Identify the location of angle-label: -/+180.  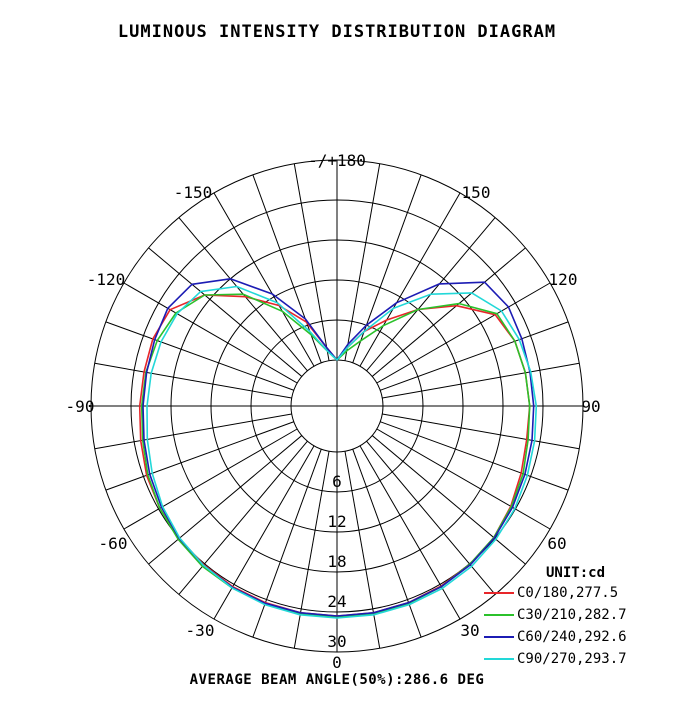
(337, 160).